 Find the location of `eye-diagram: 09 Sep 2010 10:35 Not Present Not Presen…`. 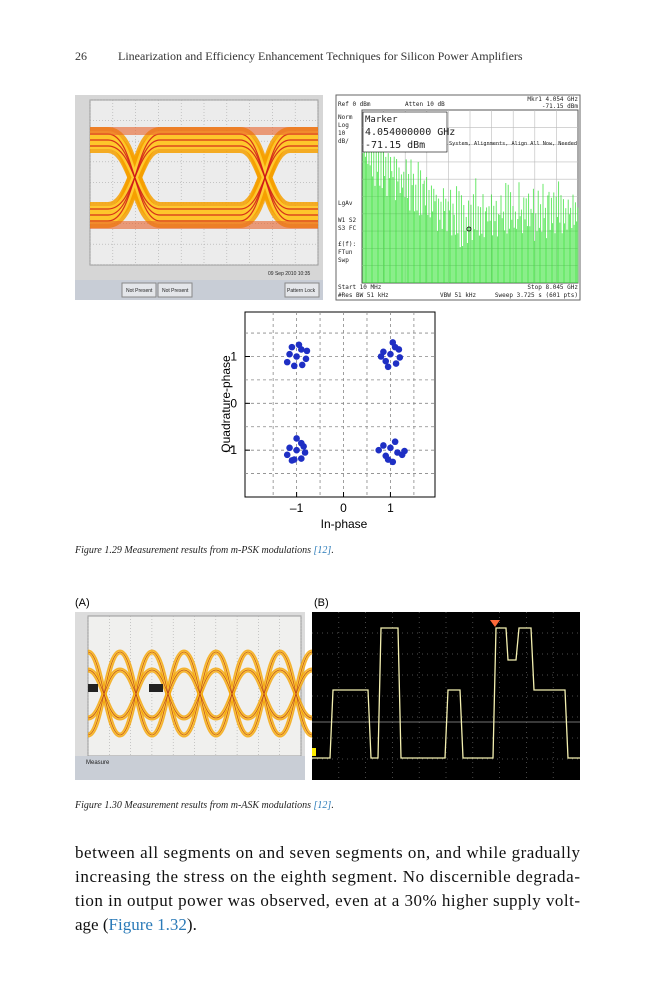

eye-diagram: 09 Sep 2010 10:35 Not Present Not Presen… is located at coordinates (199, 197).